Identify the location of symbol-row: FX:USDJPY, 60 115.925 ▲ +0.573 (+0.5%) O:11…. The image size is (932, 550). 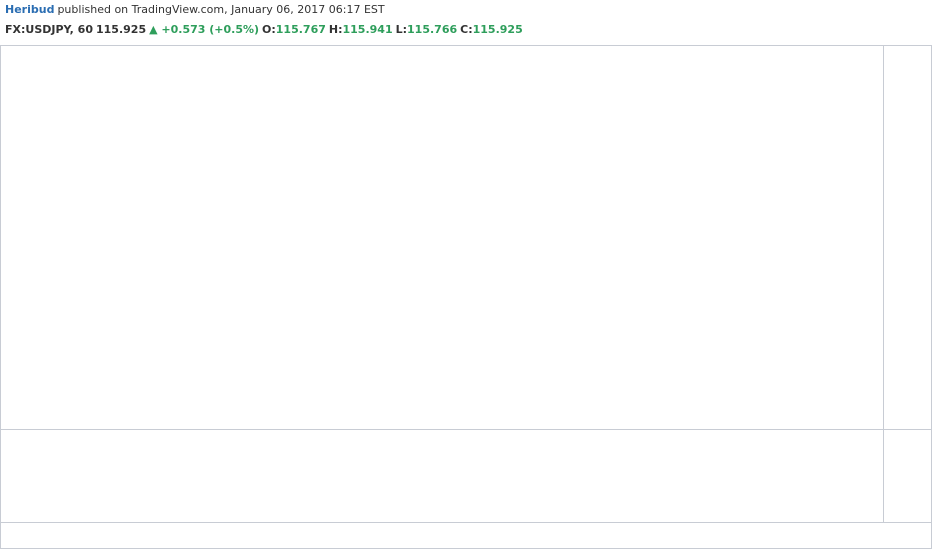
(267, 29).